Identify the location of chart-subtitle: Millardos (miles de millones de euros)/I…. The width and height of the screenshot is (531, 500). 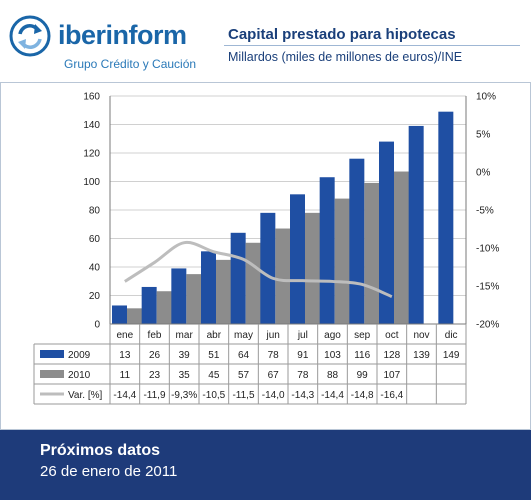
(345, 57).